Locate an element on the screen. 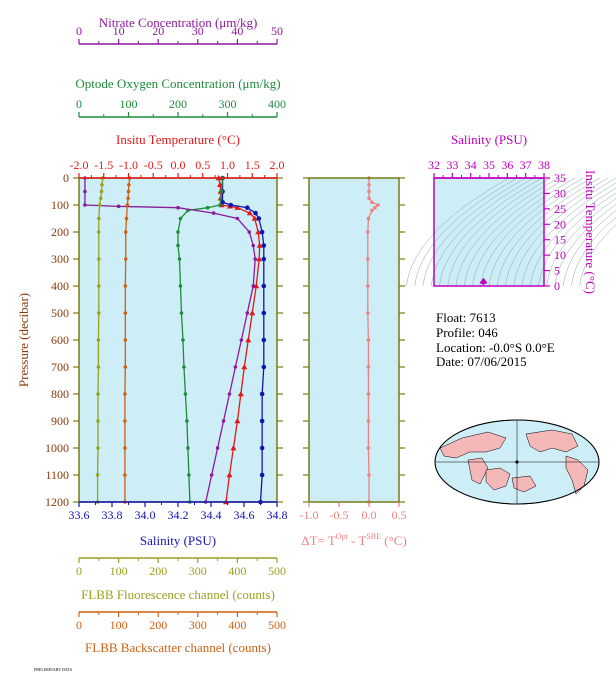  ts-panel-background is located at coordinates (489, 232).